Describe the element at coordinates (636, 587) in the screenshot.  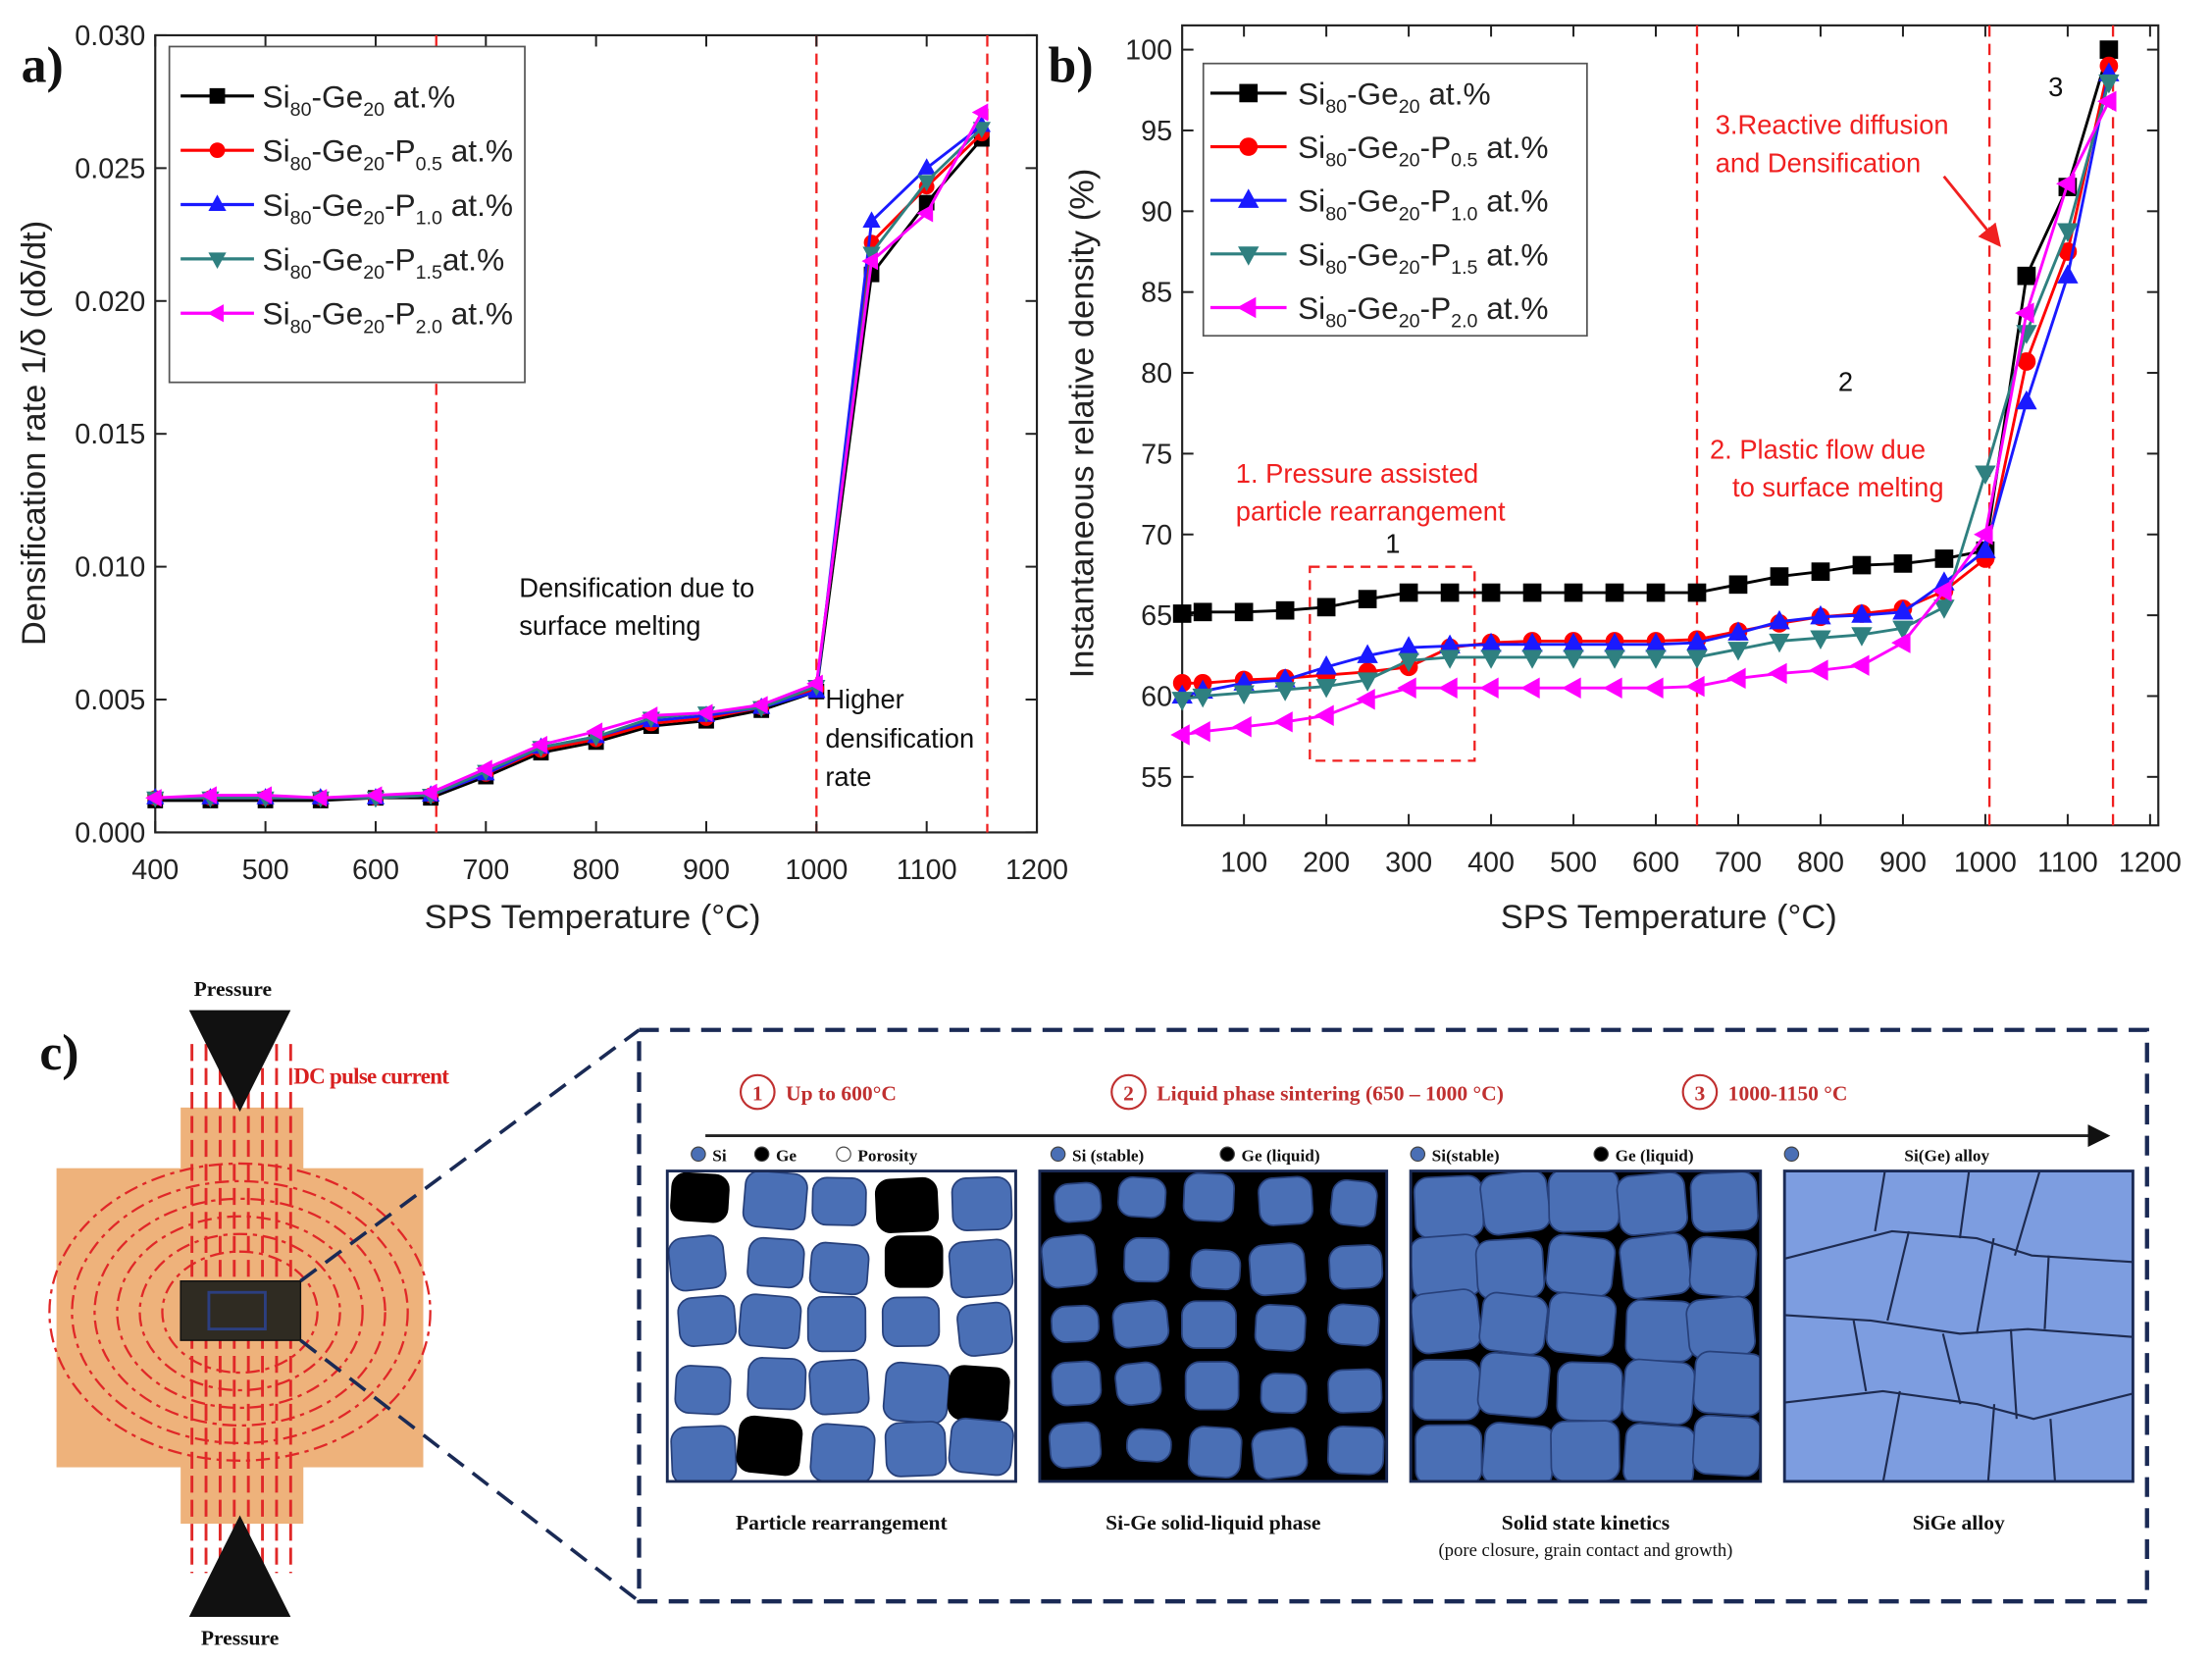
I see `annotation: Densification due to` at that location.